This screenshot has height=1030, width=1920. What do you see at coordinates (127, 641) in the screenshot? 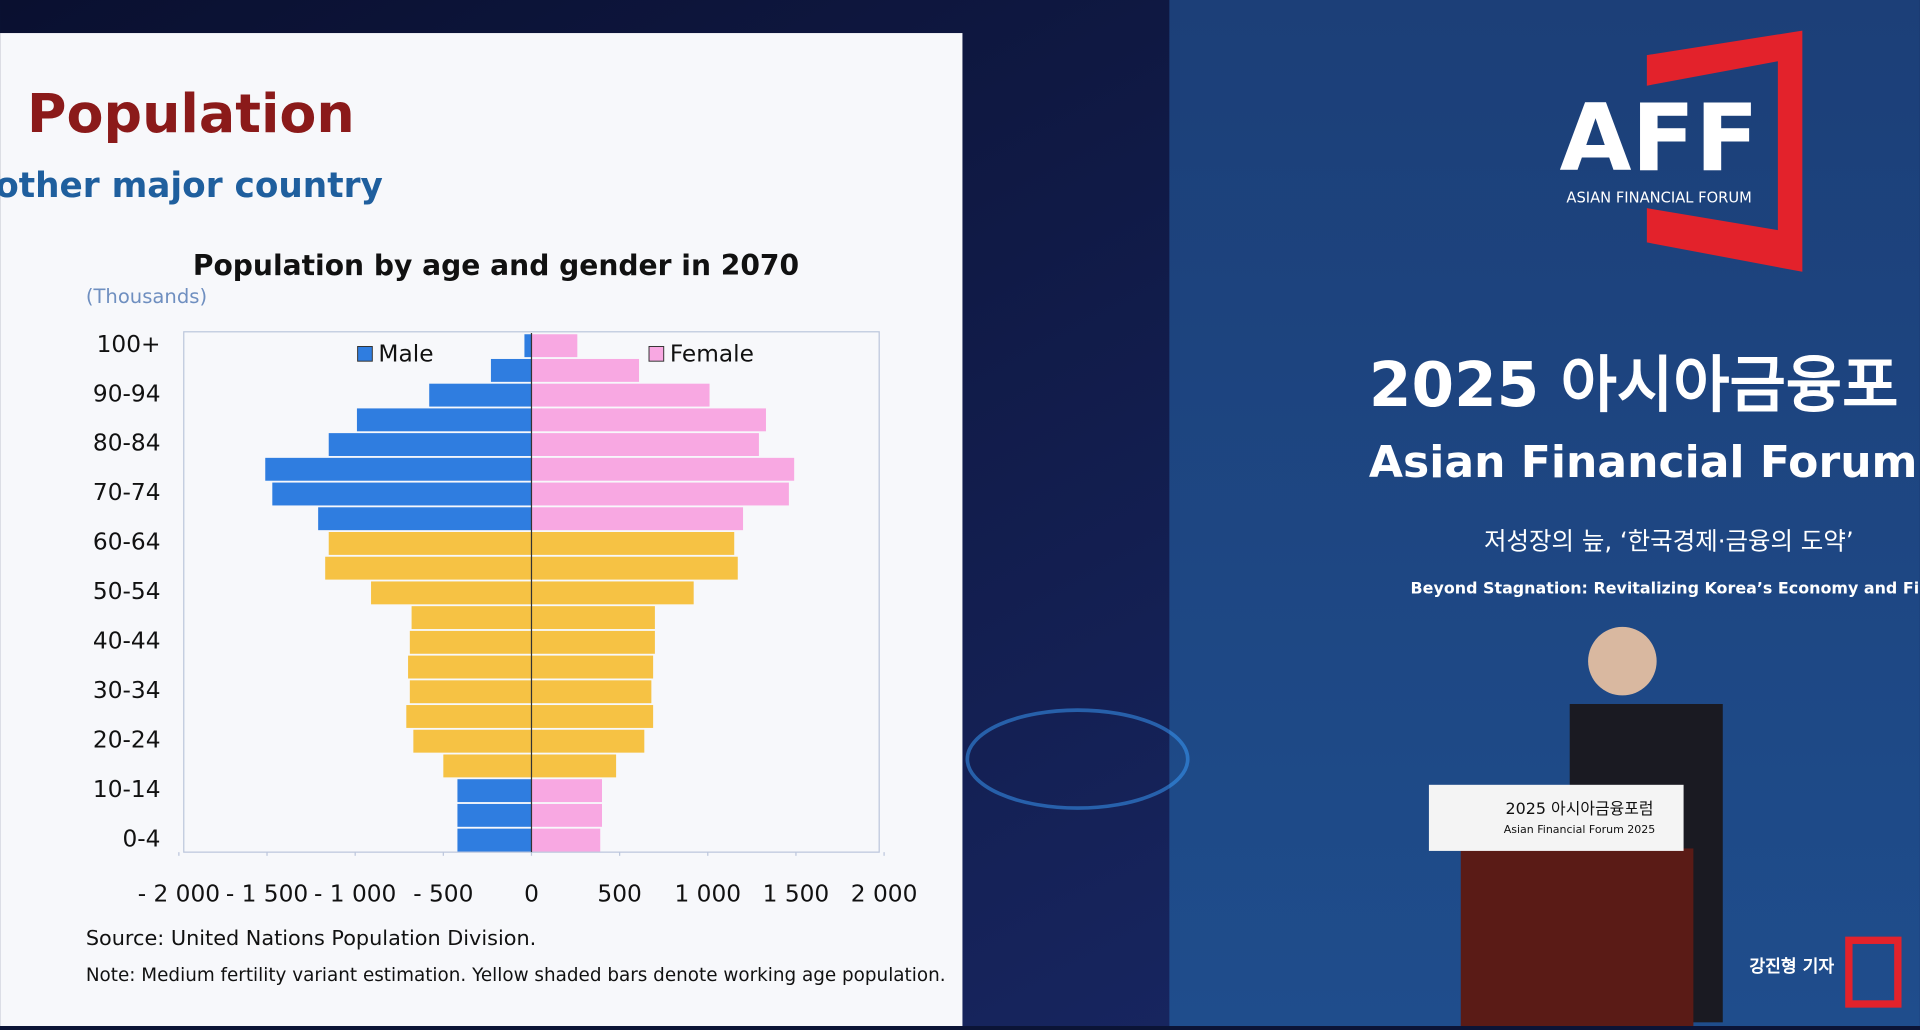
I see `y-tick-label: 40-44` at bounding box center [127, 641].